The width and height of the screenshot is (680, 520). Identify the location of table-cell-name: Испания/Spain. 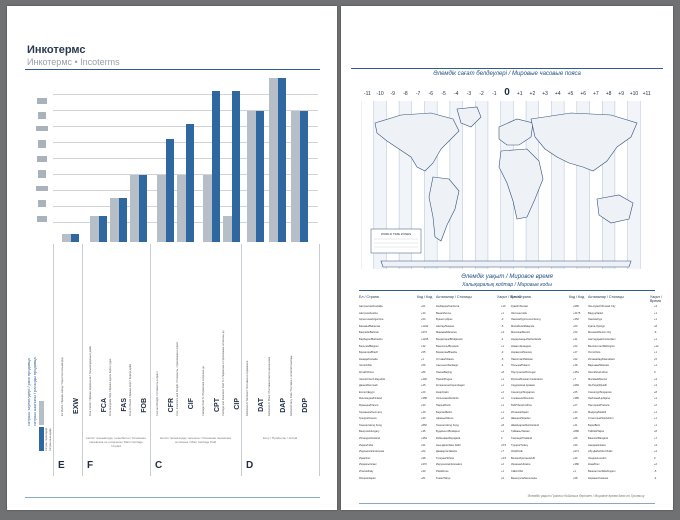
(520, 412).